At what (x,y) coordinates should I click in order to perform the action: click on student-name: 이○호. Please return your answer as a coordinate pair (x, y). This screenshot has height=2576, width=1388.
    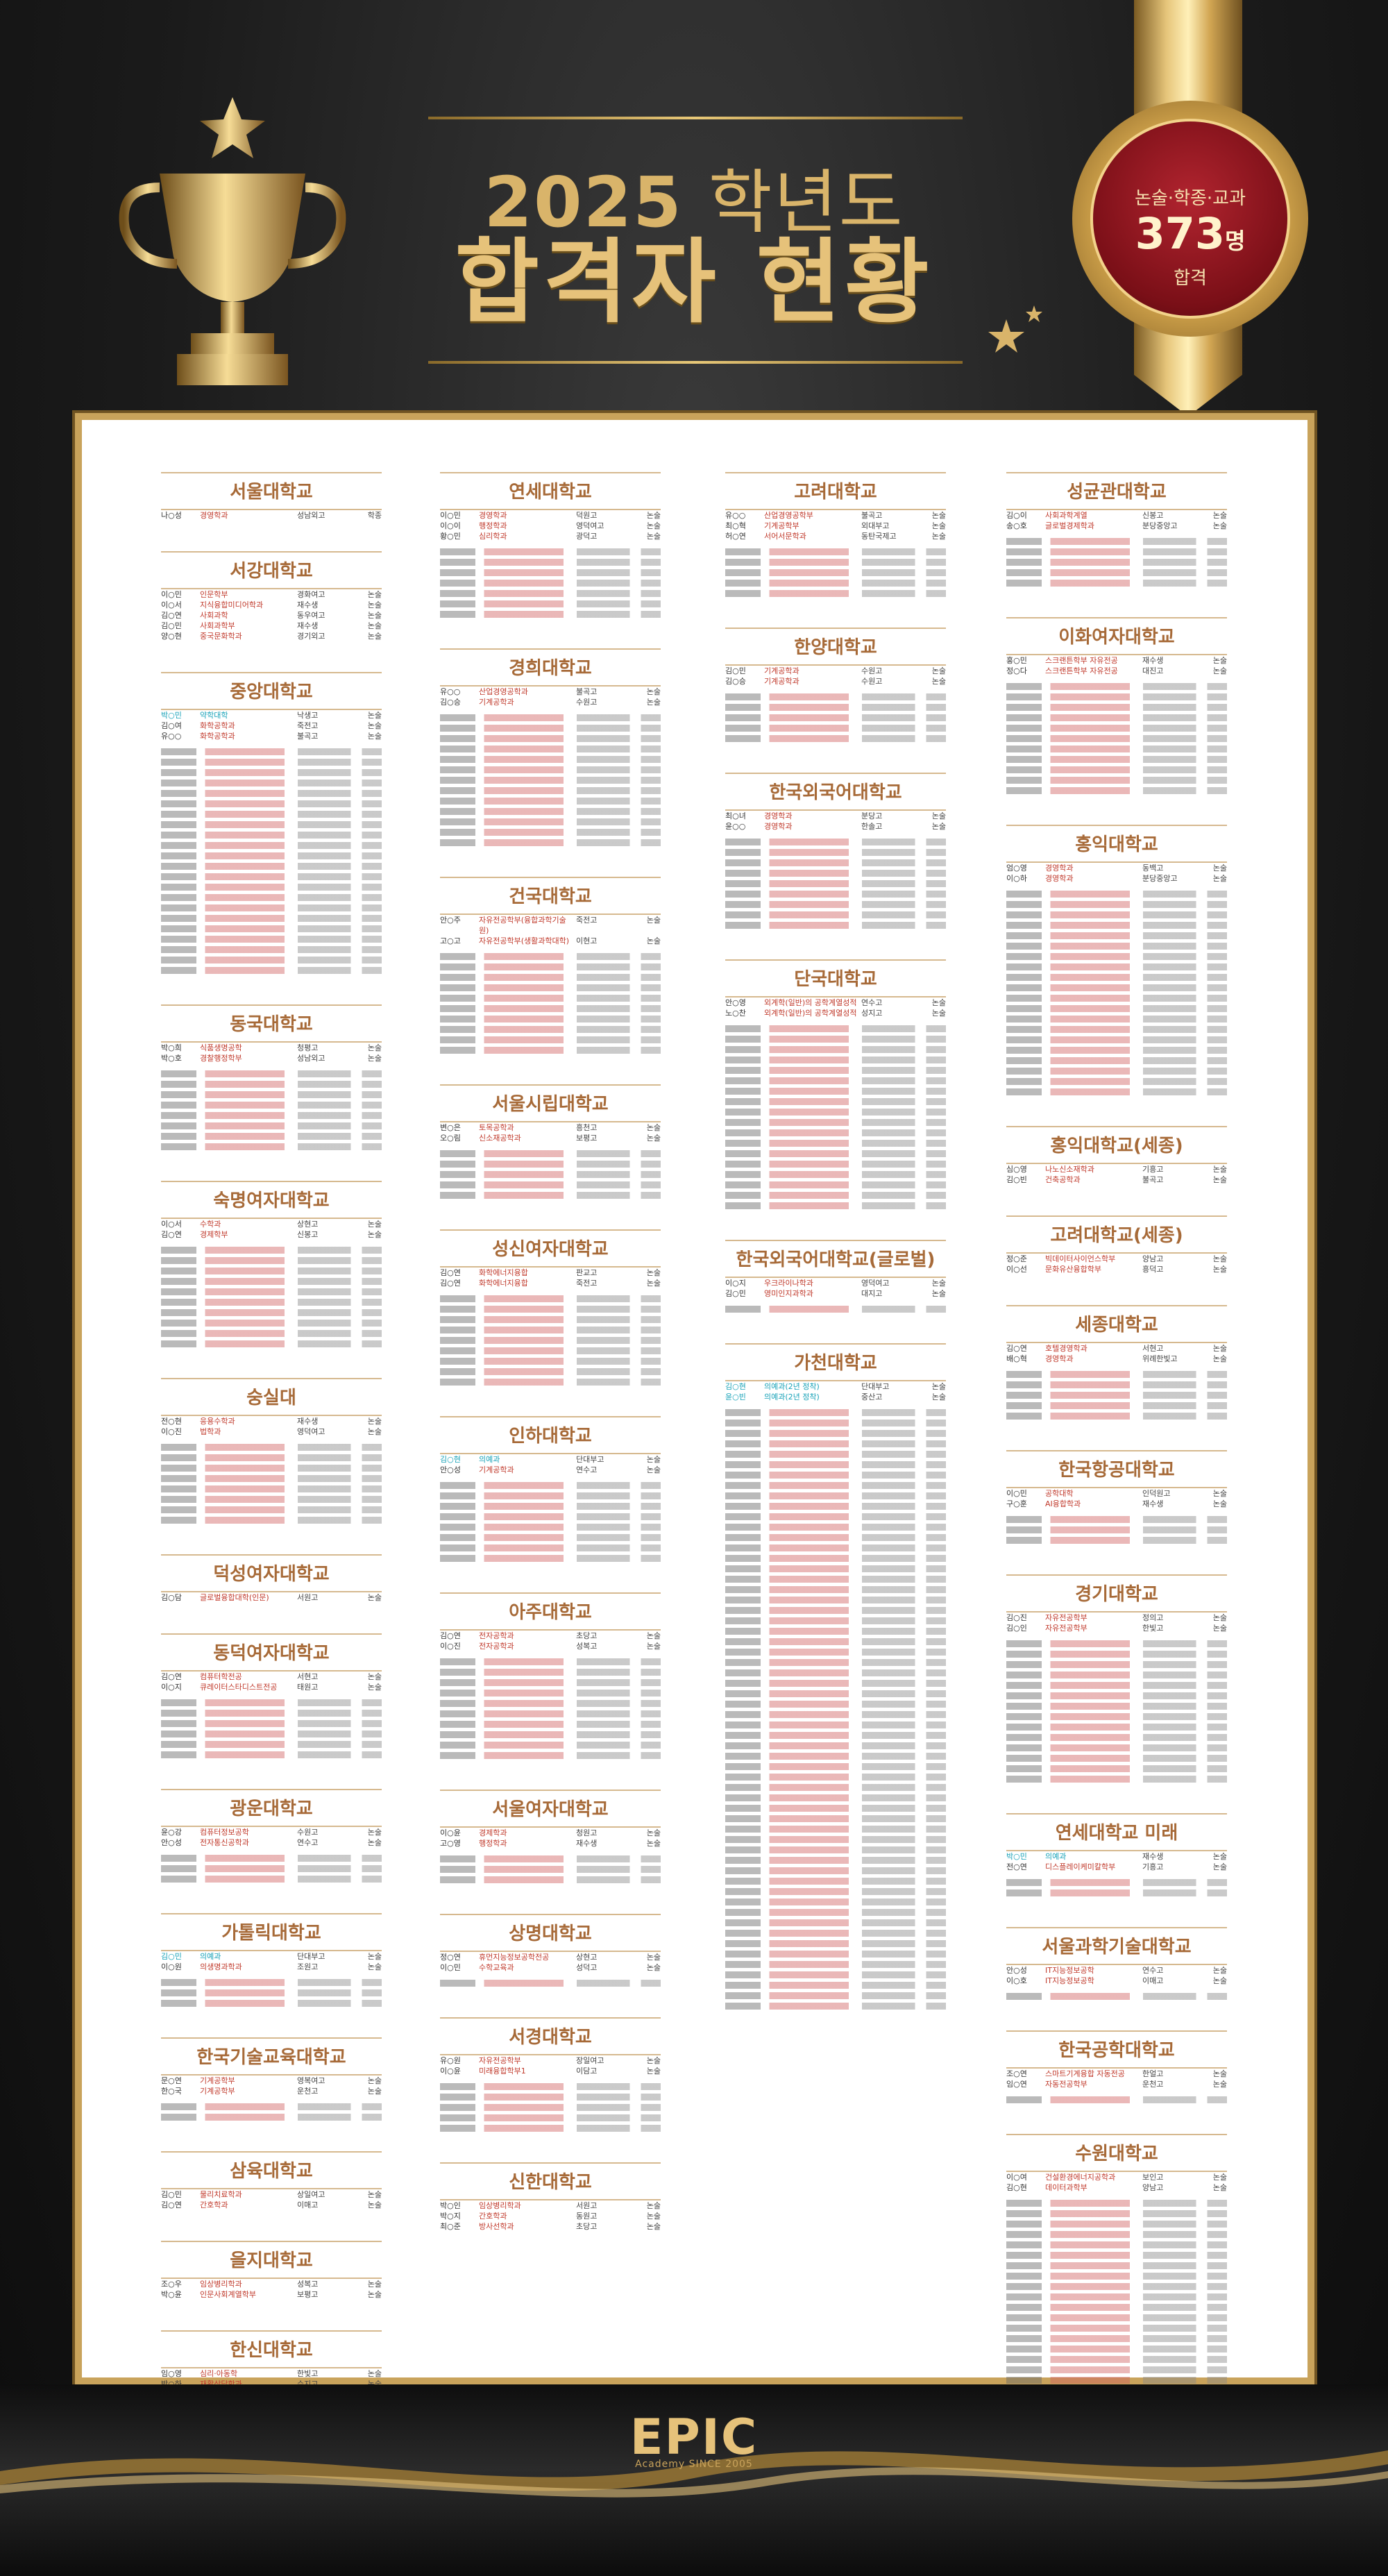
    Looking at the image, I should click on (1016, 1980).